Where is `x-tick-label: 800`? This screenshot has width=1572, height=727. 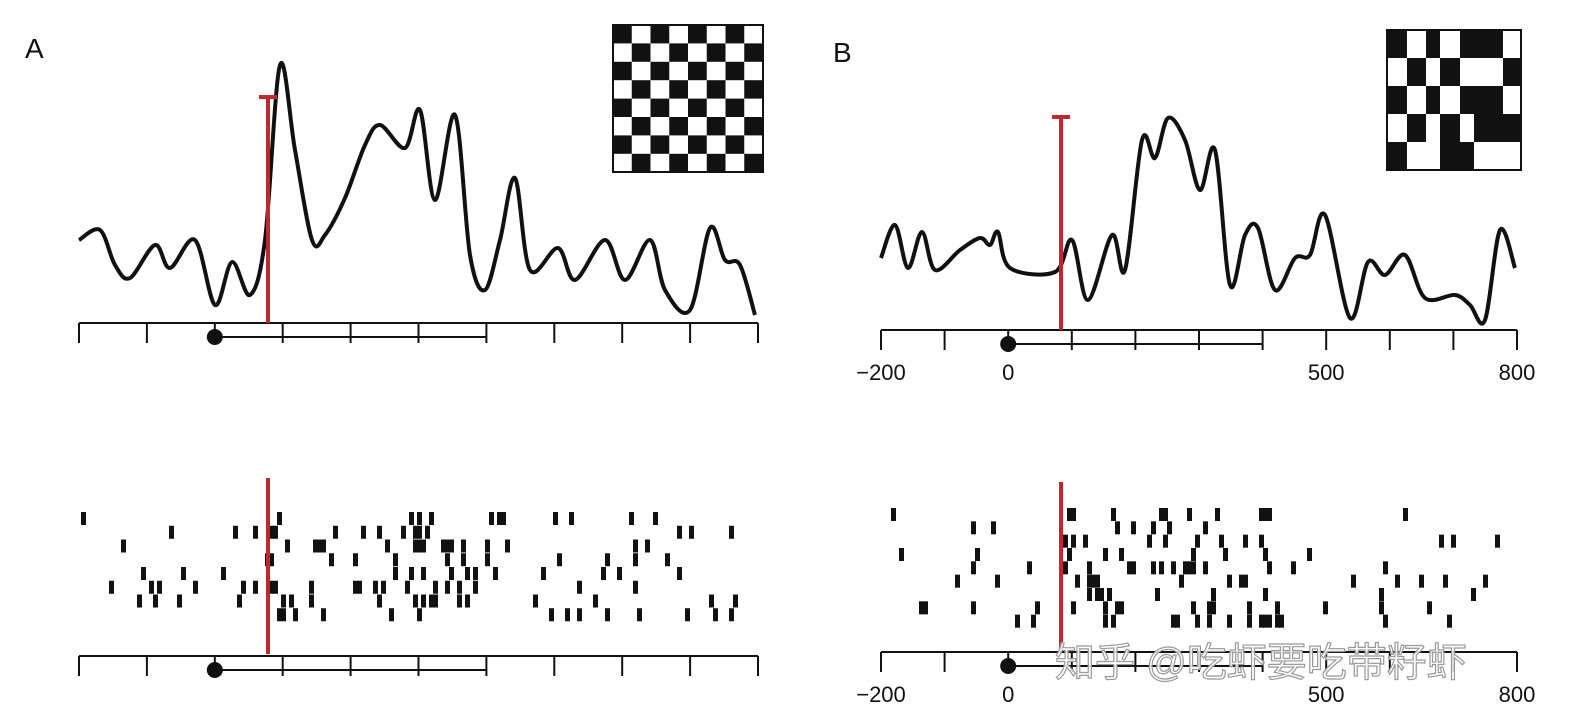 x-tick-label: 800 is located at coordinates (1517, 694).